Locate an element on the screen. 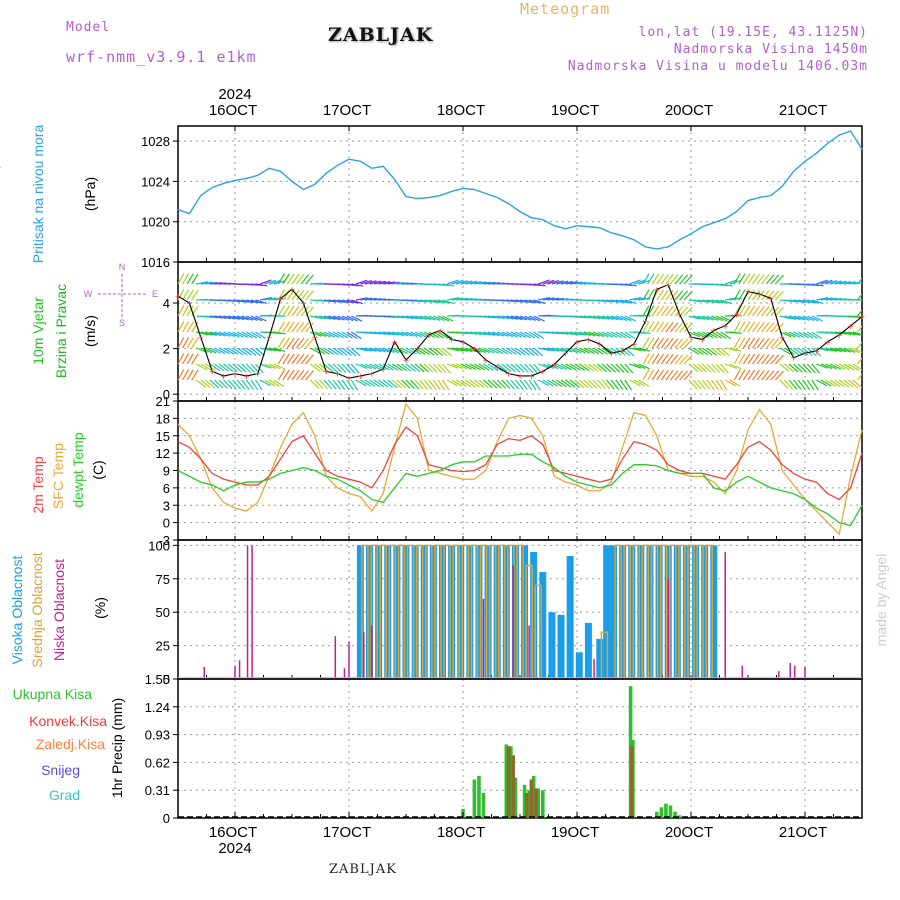 The height and width of the screenshot is (900, 900). stratiform-precip-bar is located at coordinates (531, 798).